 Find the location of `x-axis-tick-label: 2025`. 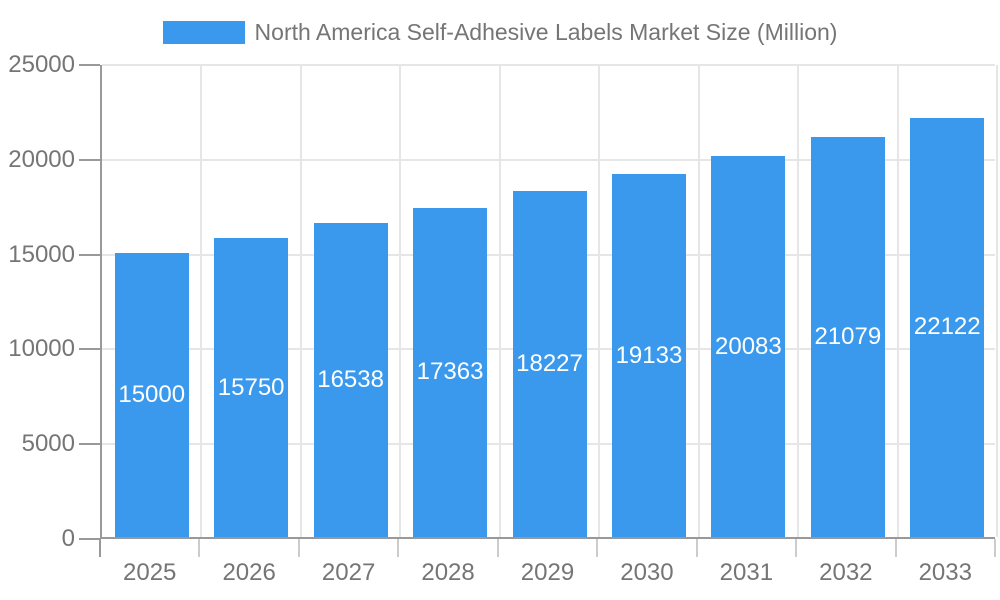

x-axis-tick-label: 2025 is located at coordinates (150, 572).